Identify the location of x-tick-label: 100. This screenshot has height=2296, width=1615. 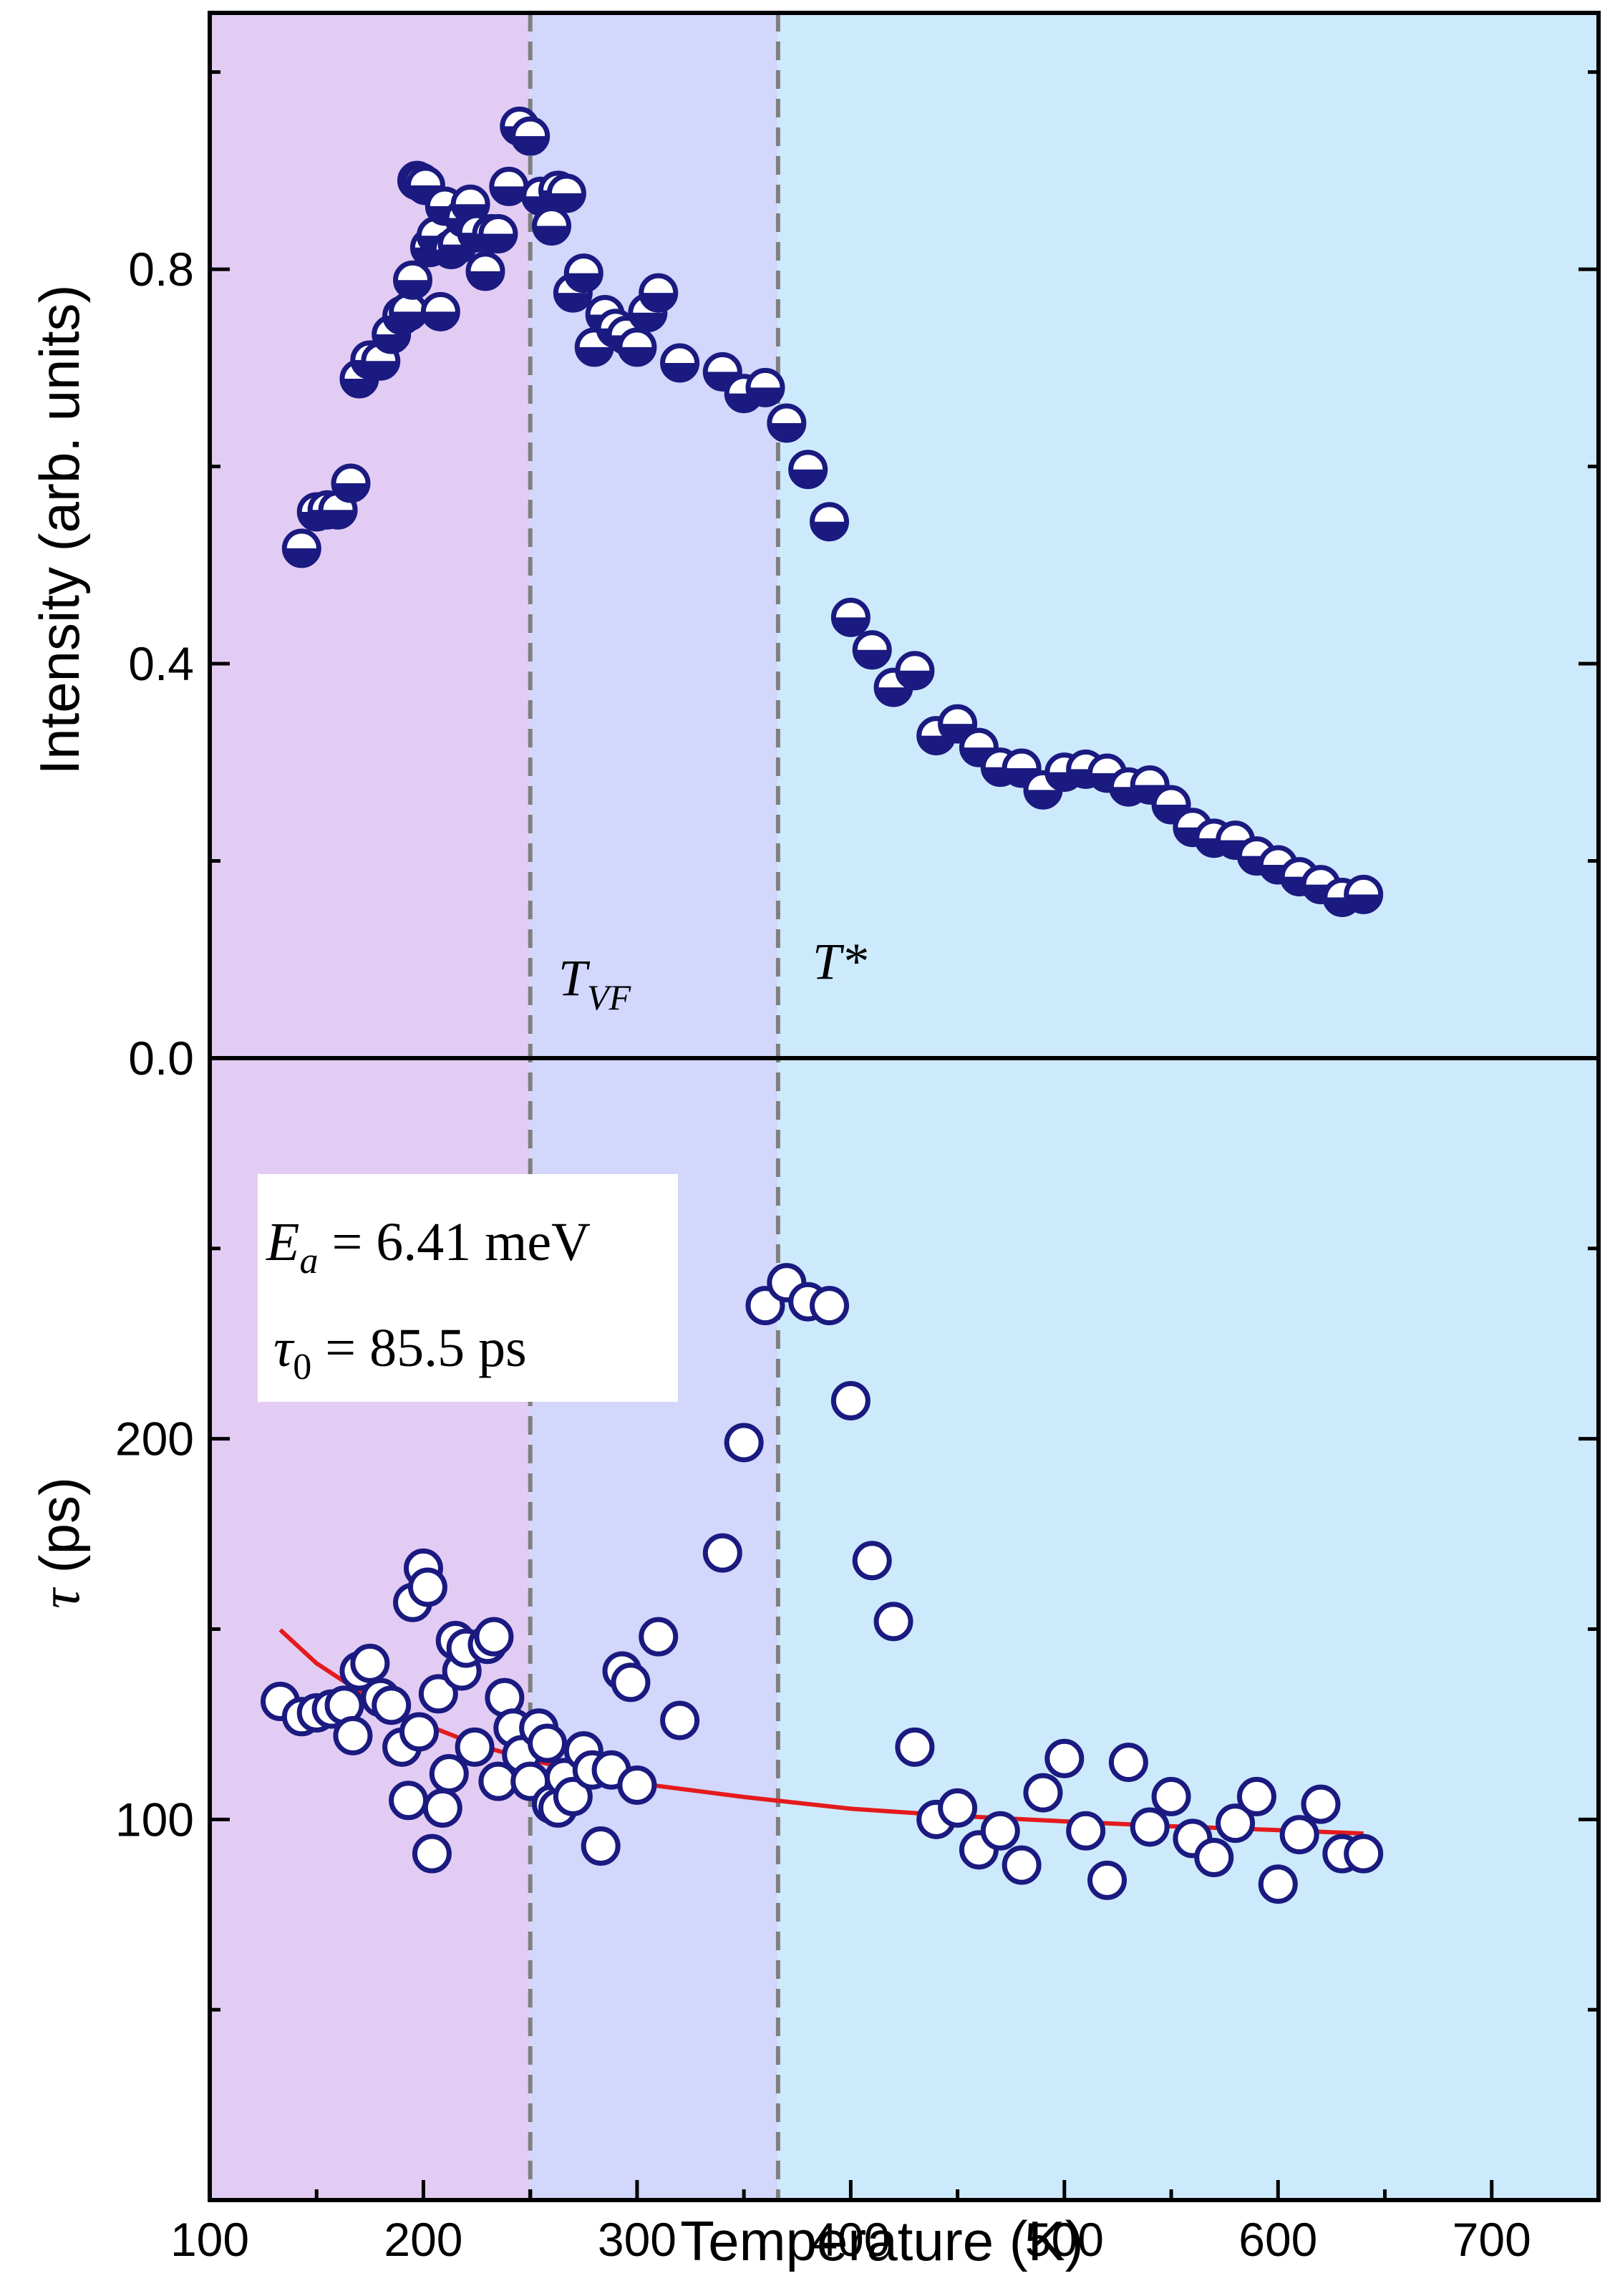
(210, 2239).